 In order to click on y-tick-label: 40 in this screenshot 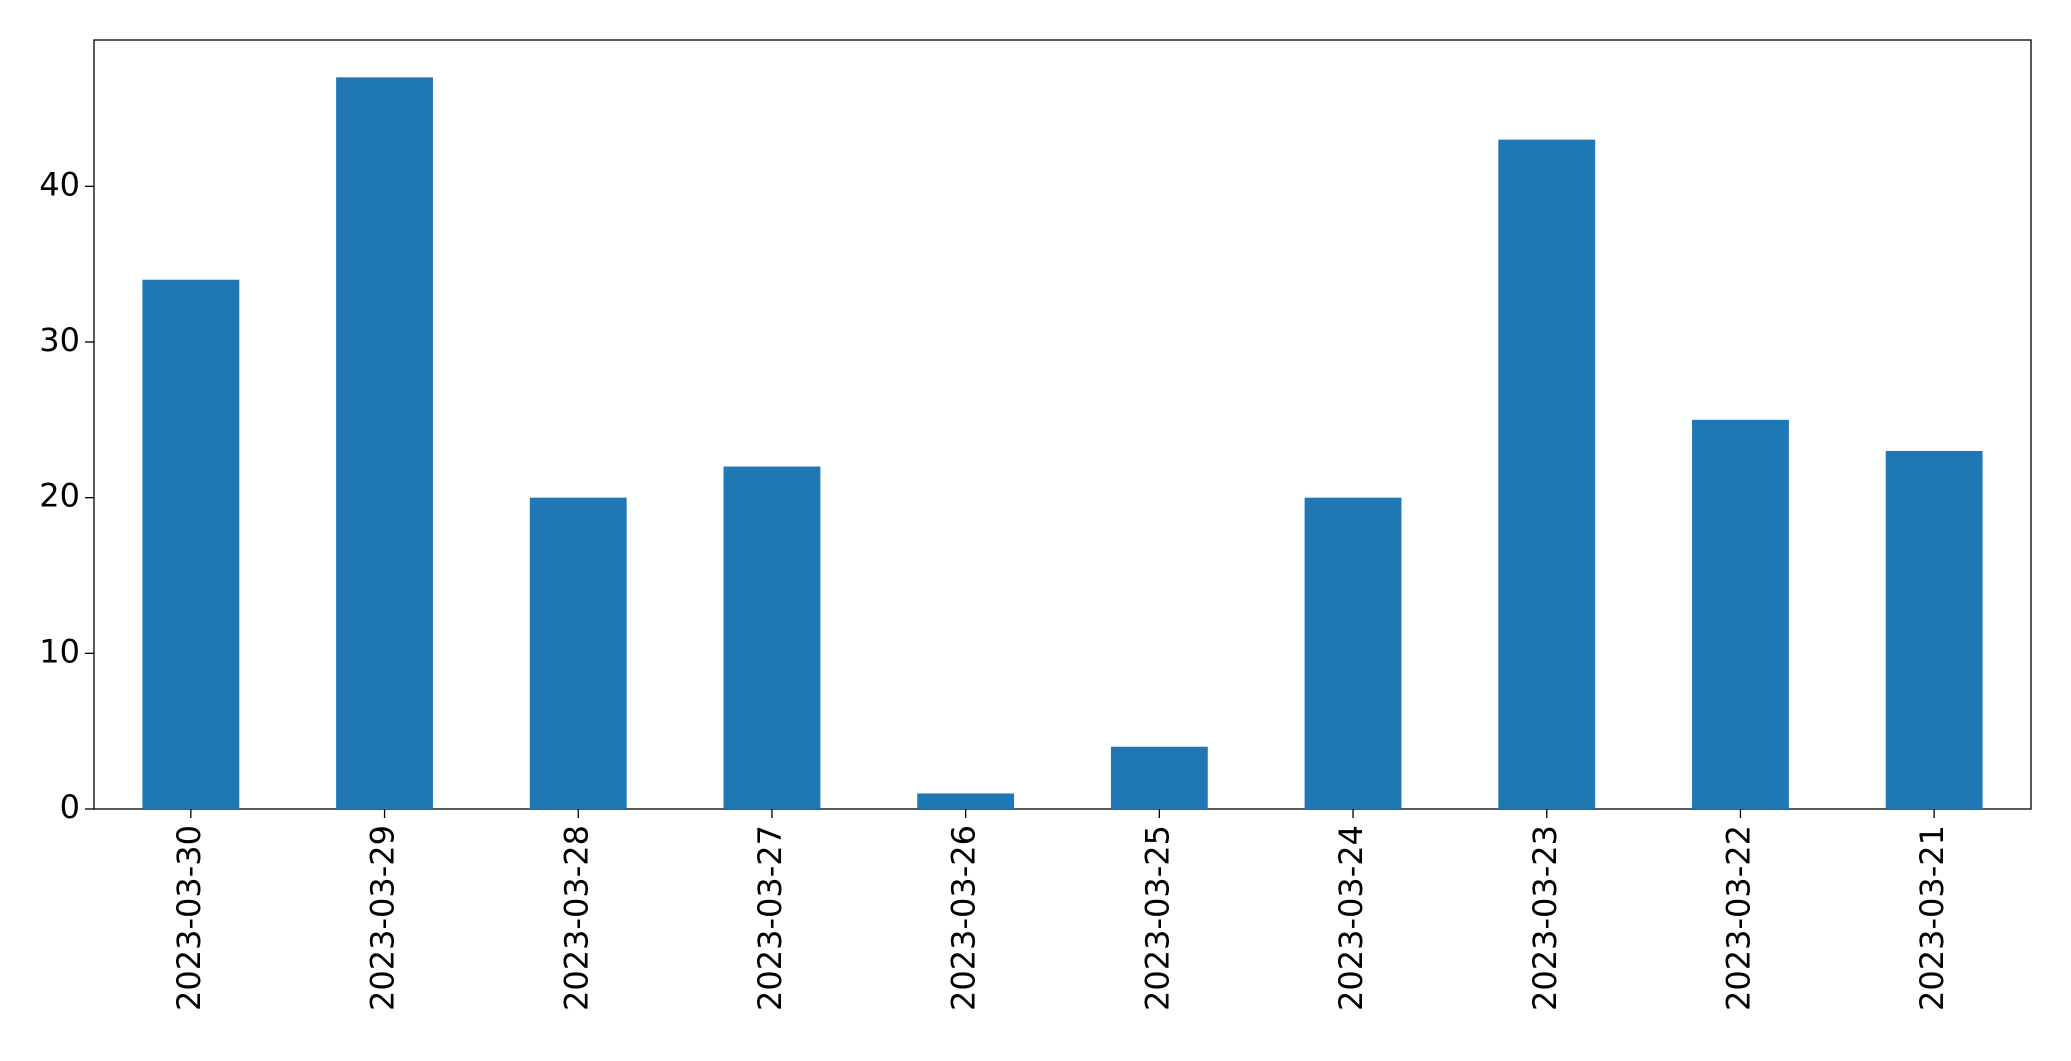, I will do `click(59, 184)`.